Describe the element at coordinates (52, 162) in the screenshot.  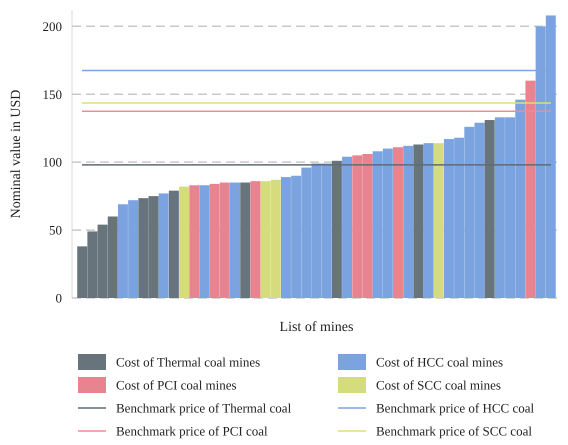
I see `y-tick-label: 100` at that location.